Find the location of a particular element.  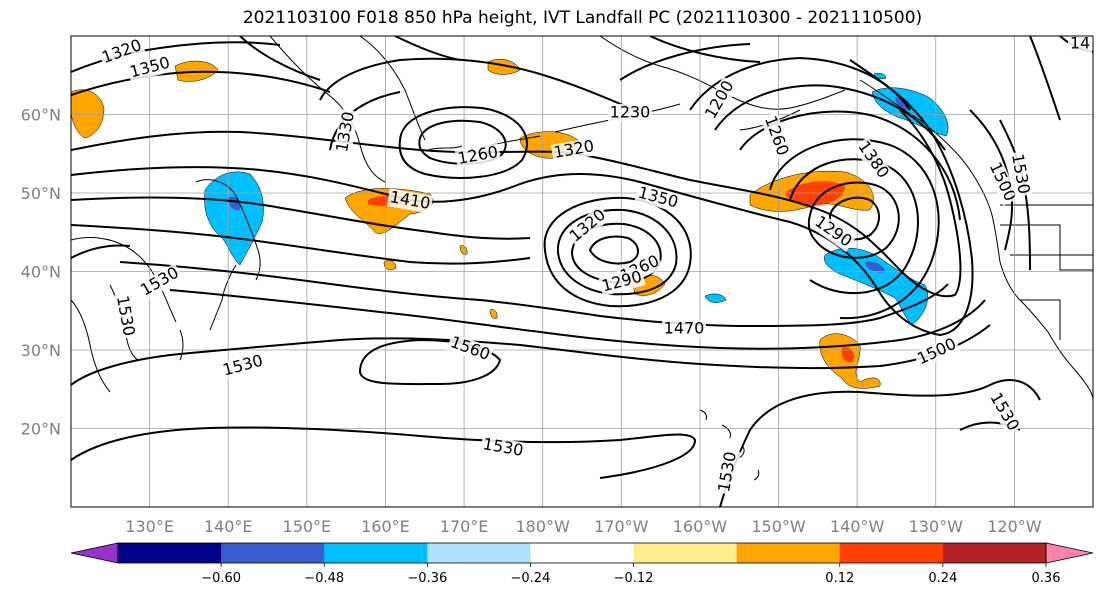

colorbar-tick-label: −0.12 is located at coordinates (634, 578).